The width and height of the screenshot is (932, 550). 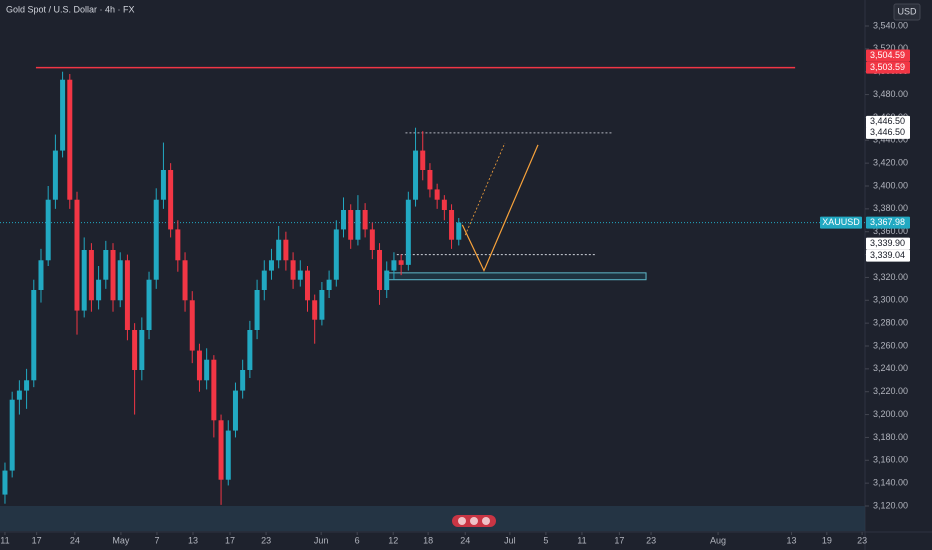 What do you see at coordinates (890, 48) in the screenshot?
I see `y-tick-label: 3,520.00` at bounding box center [890, 48].